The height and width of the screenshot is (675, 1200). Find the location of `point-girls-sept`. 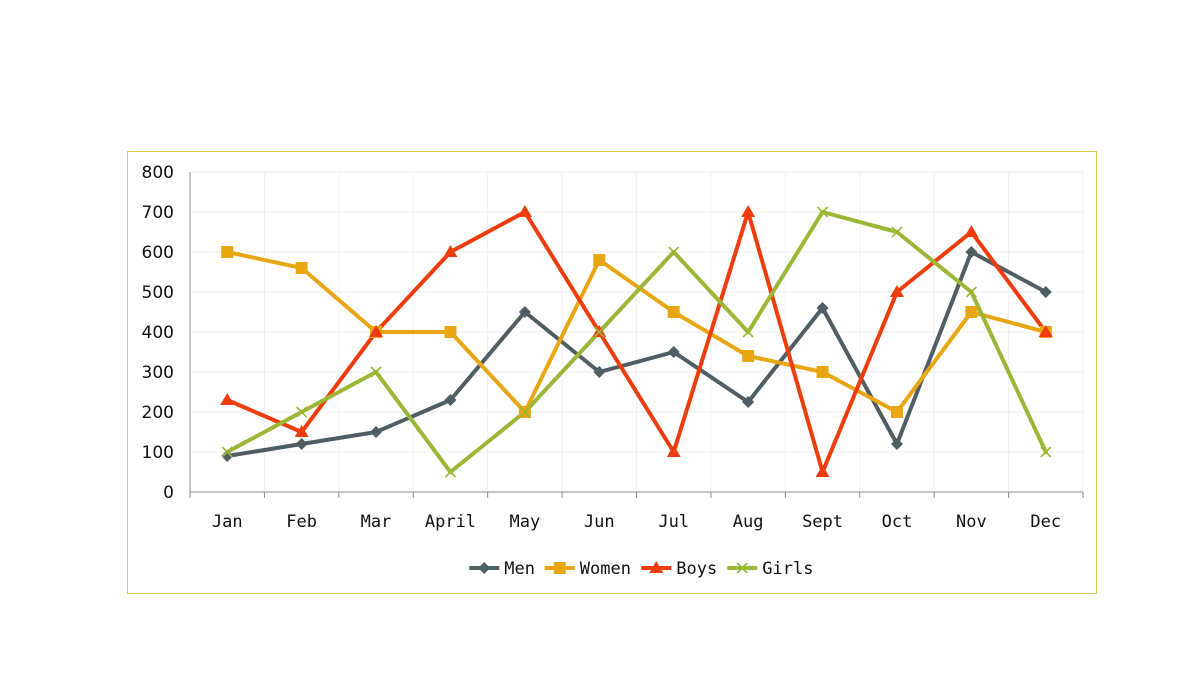

point-girls-sept is located at coordinates (822, 212).